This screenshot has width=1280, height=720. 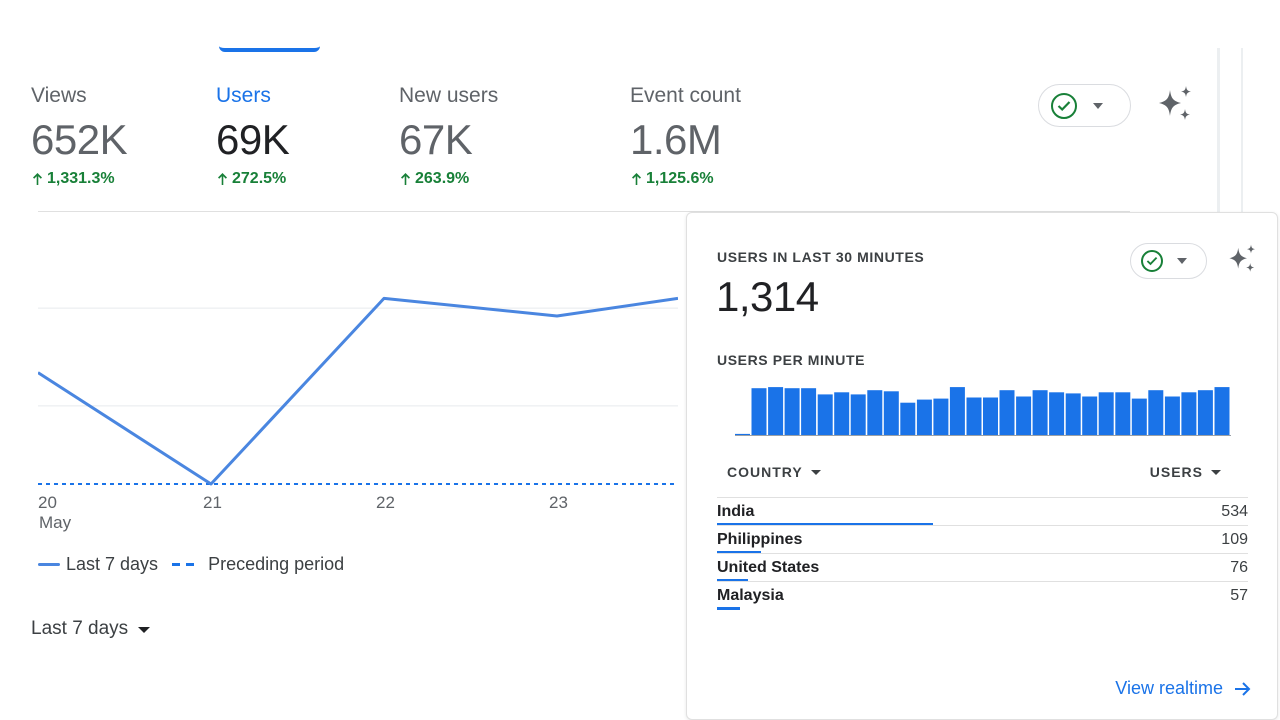 I want to click on date-range-dropdown: Last 7 days, so click(x=91, y=629).